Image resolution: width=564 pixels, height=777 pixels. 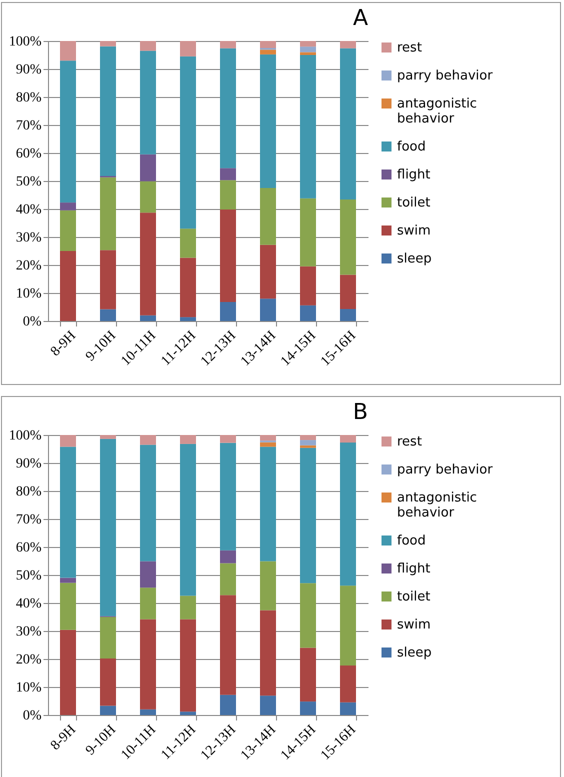 I want to click on y-tick-label: 90%, so click(x=29, y=70).